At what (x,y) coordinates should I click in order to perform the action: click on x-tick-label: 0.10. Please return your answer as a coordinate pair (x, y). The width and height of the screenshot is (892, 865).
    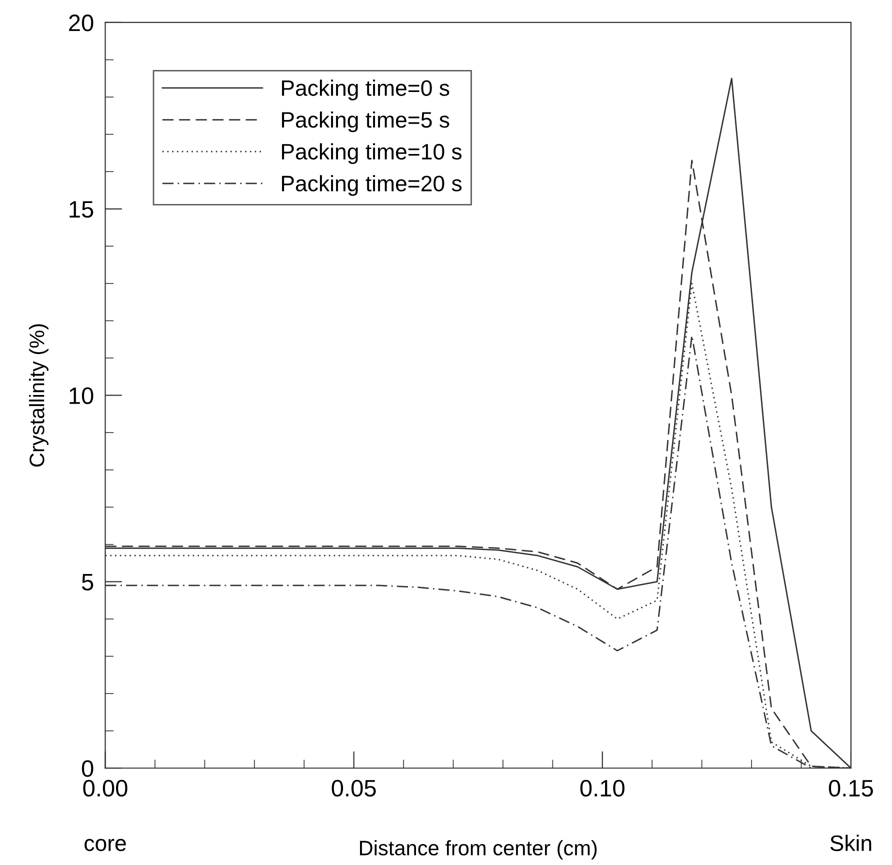
    Looking at the image, I should click on (602, 788).